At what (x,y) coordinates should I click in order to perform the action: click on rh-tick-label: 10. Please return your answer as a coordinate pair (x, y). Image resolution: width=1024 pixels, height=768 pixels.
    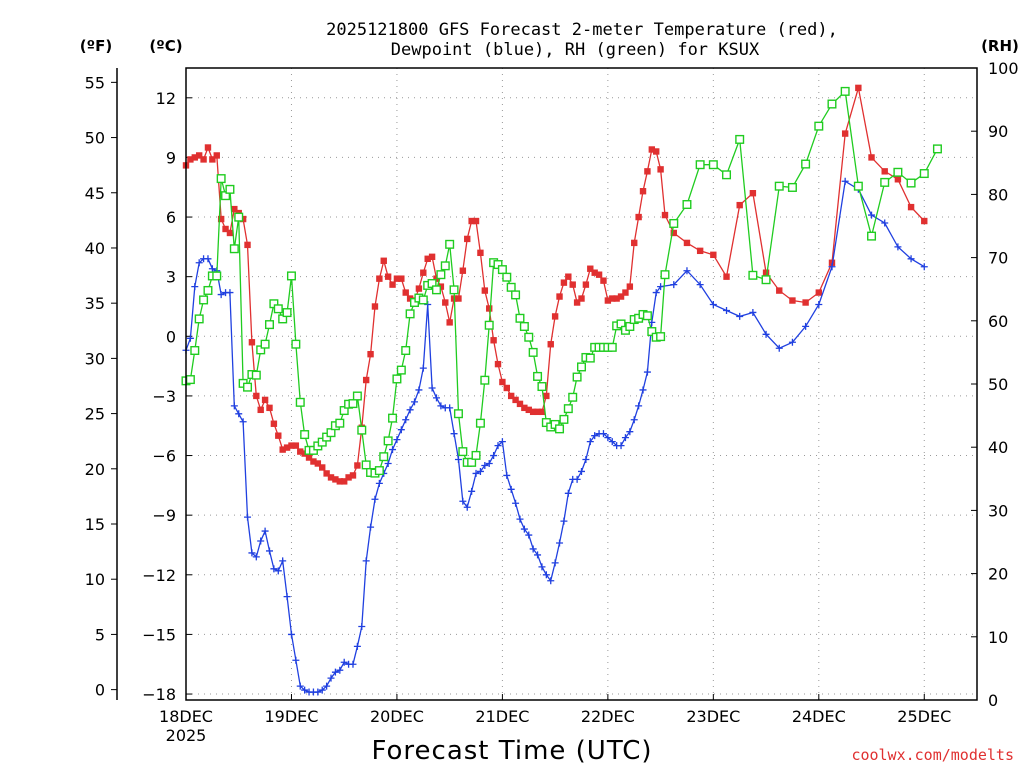
    Looking at the image, I should click on (998, 637).